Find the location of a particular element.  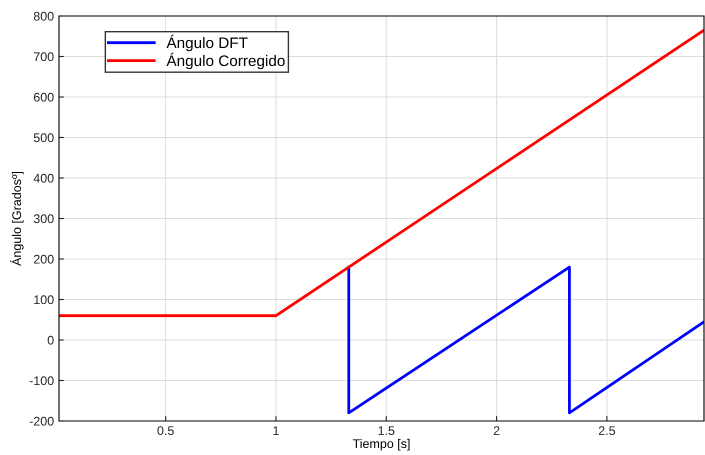

x-axis-title: Tiempo [s] is located at coordinates (381, 444).